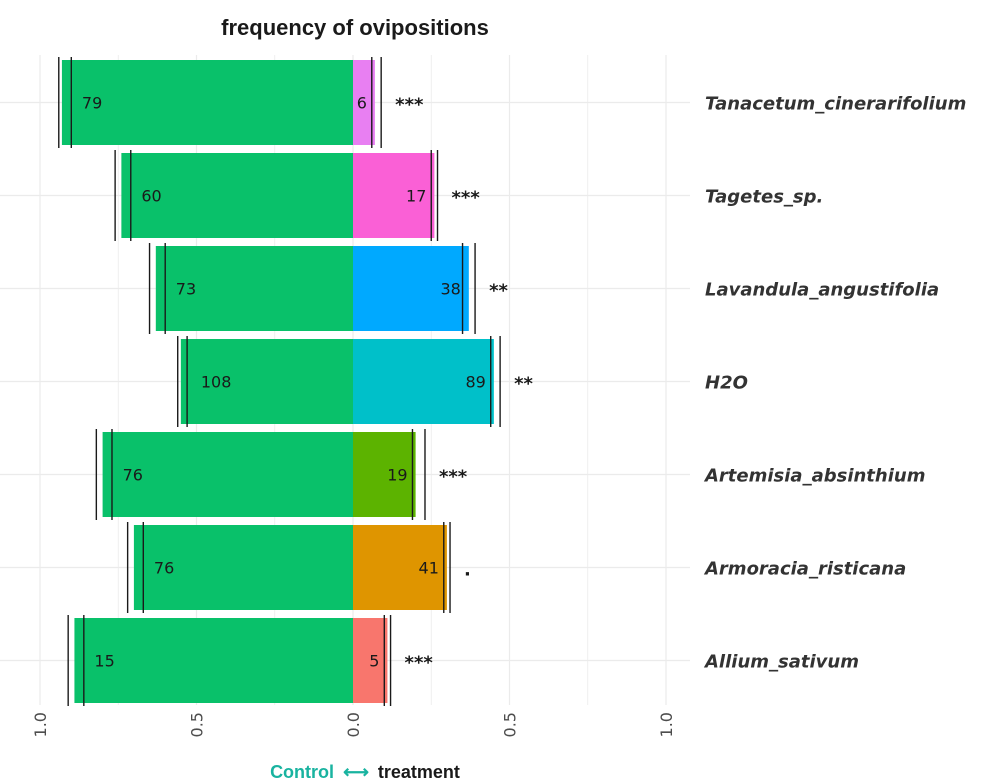 The image size is (981, 782). Describe the element at coordinates (356, 772) in the screenshot. I see `x-axis-arrow: ⟷` at that location.